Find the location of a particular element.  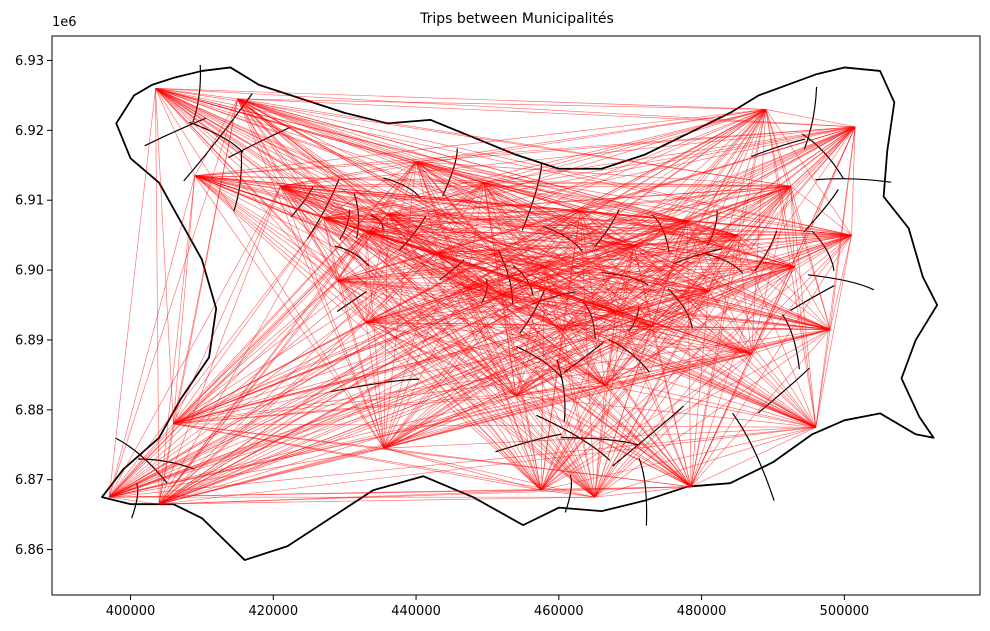

x-tick-label: 500000 is located at coordinates (845, 611).